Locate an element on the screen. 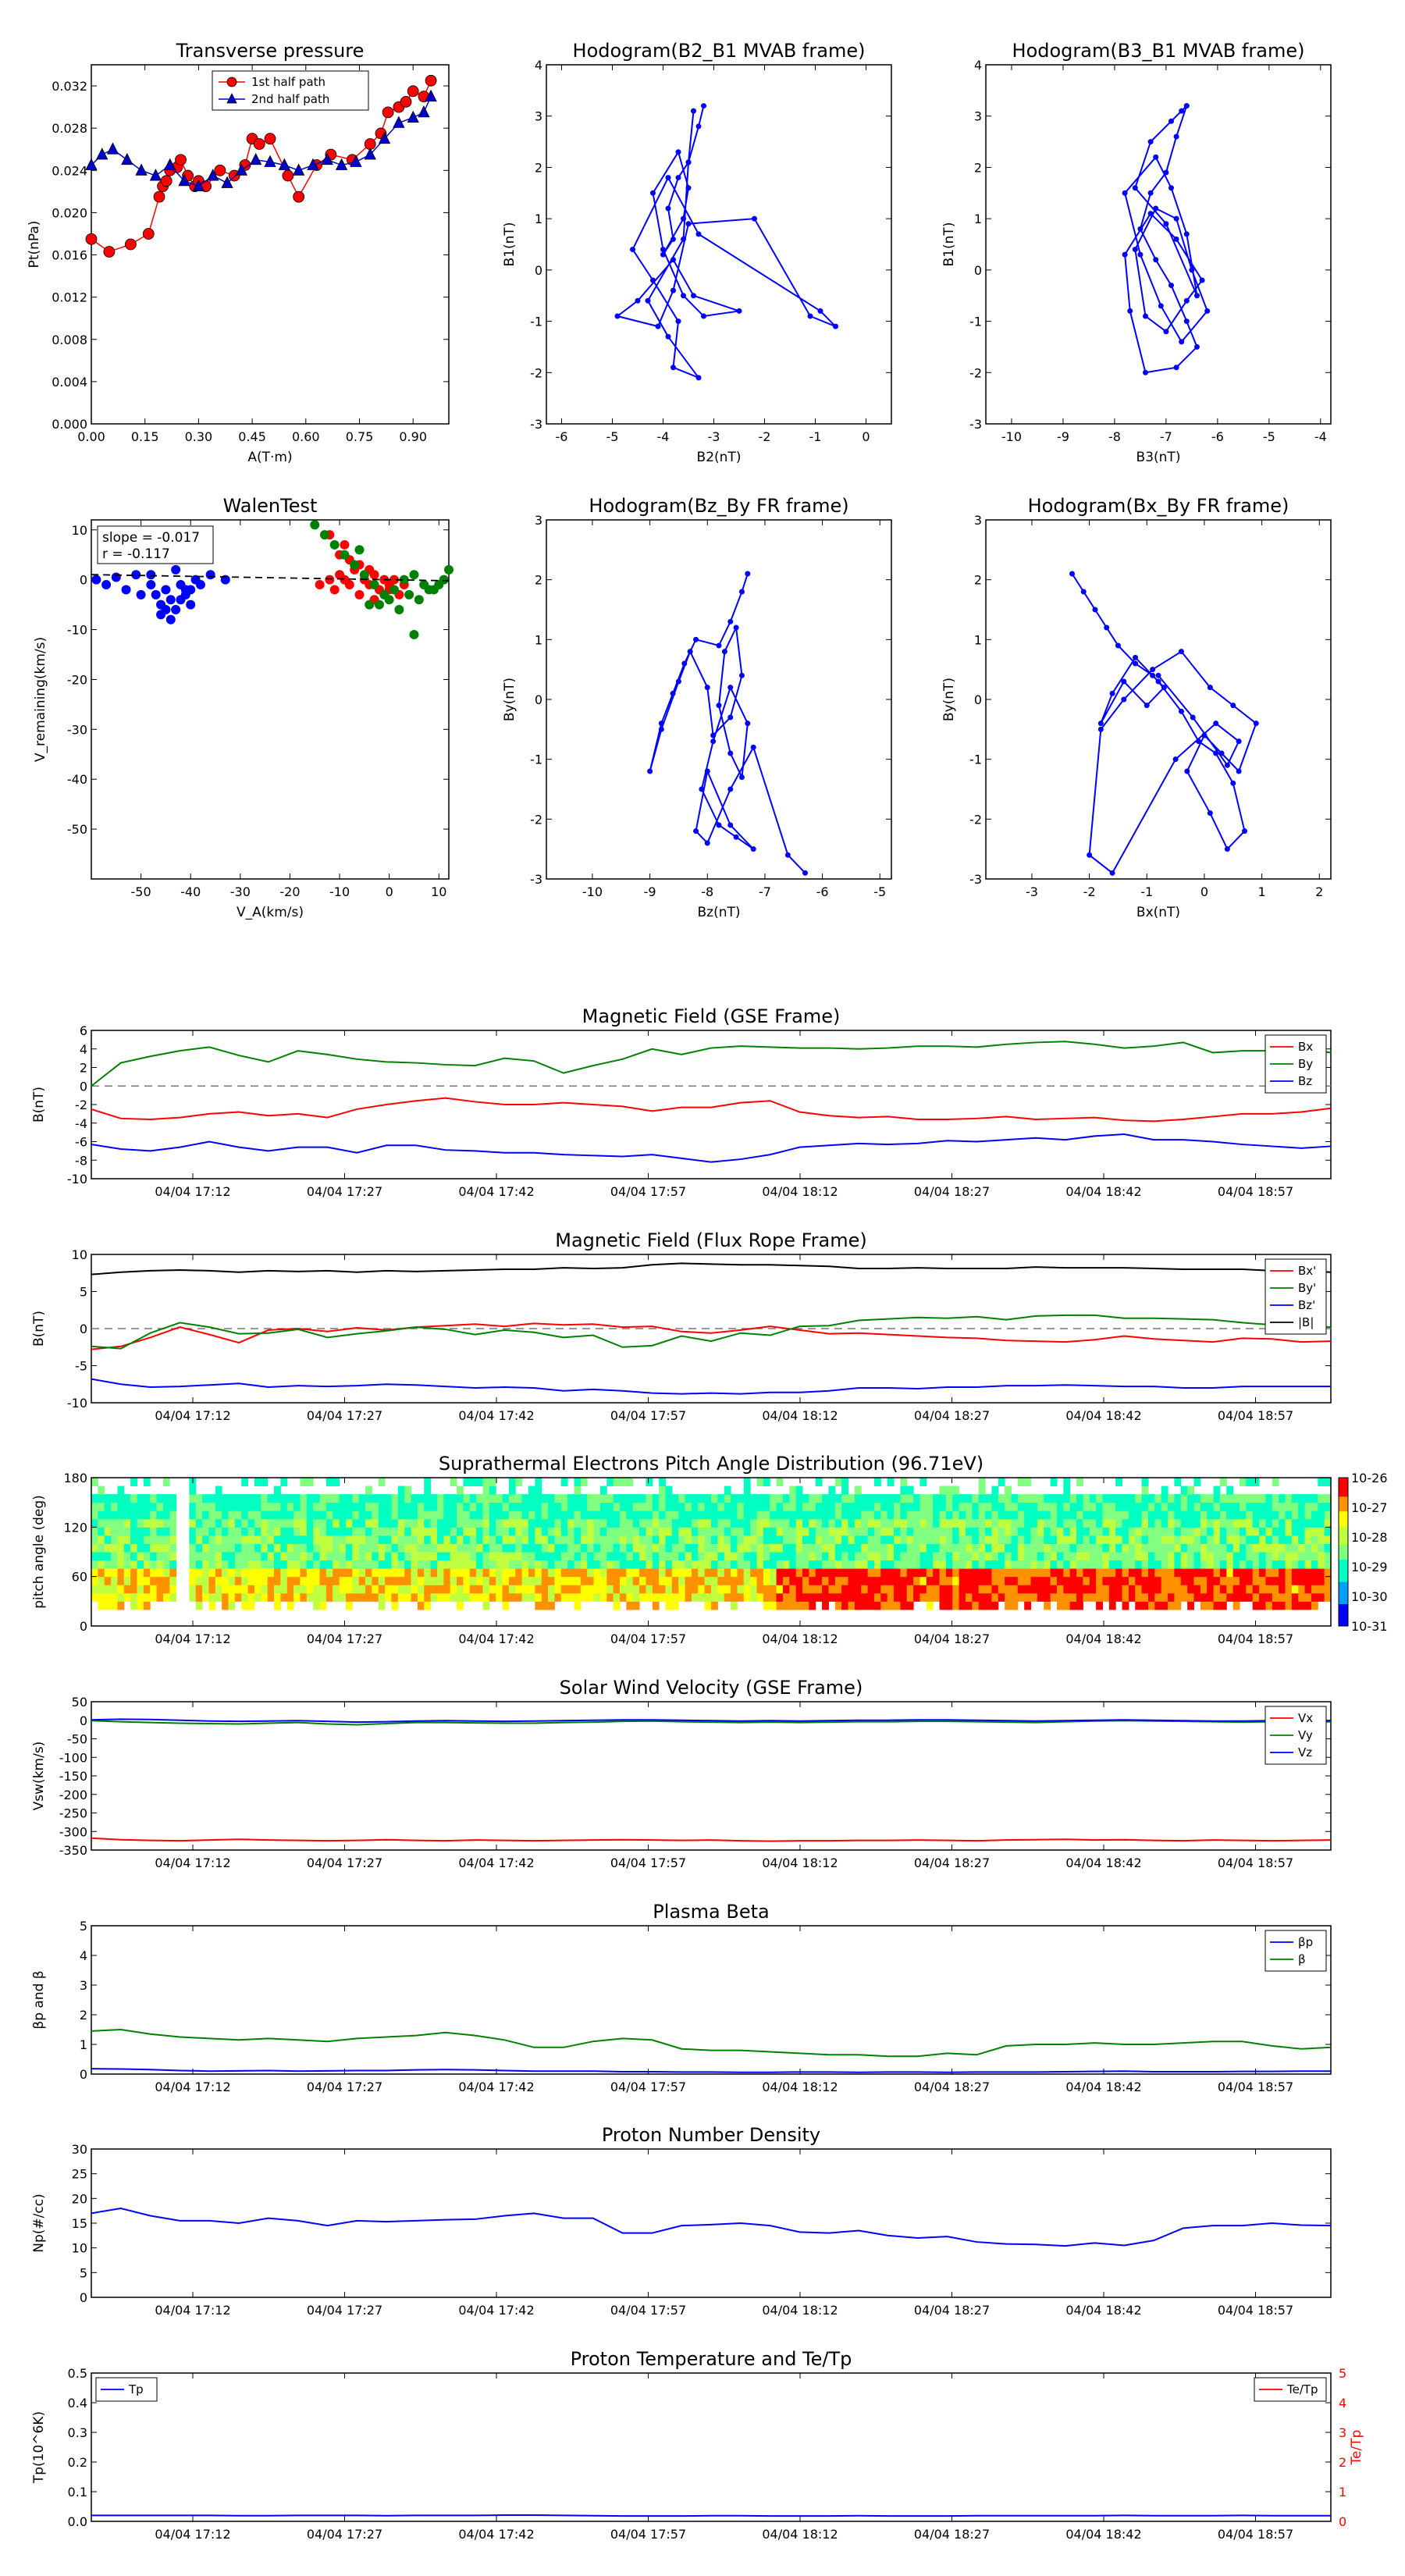 Image resolution: width=1405 pixels, height=2576 pixels. y-tick-label: 4 is located at coordinates (539, 65).